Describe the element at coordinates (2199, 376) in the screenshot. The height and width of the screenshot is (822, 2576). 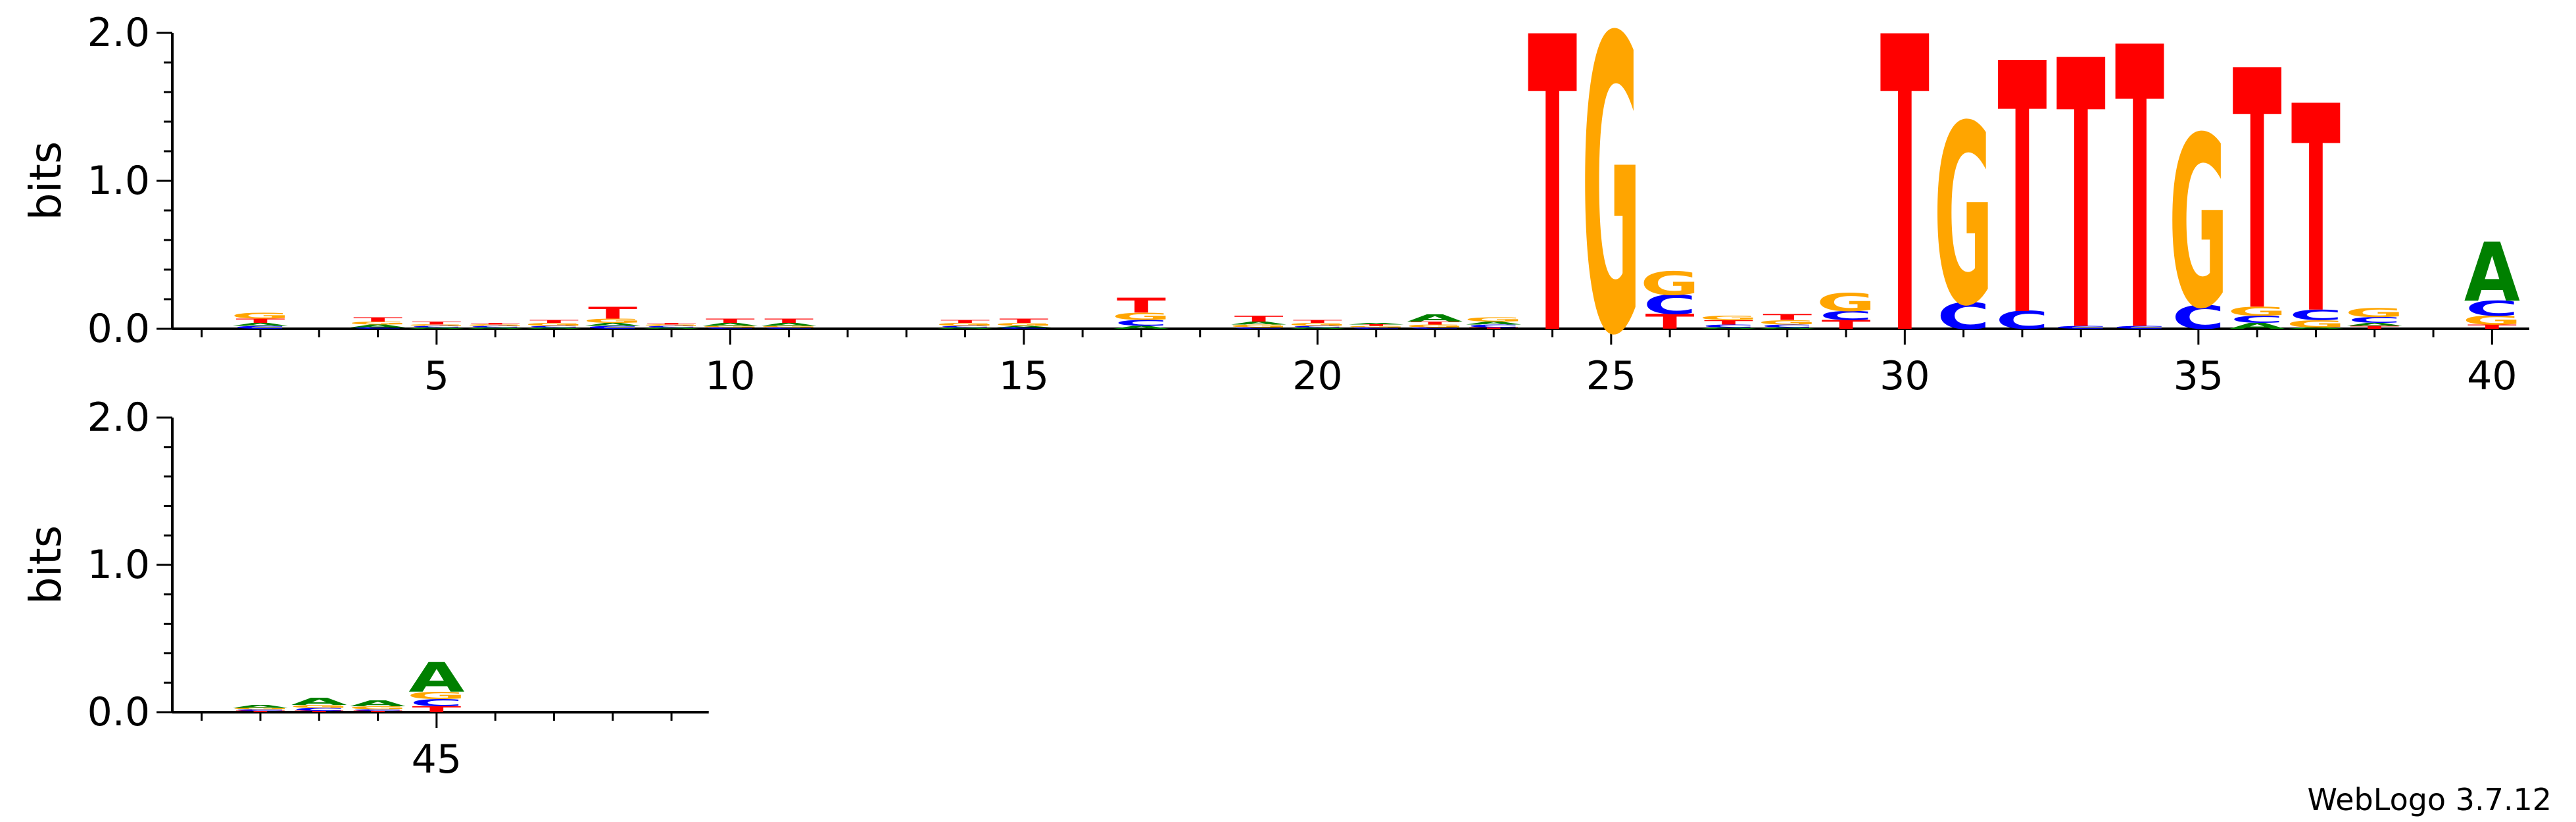
I see `x-tick-label: 35` at that location.